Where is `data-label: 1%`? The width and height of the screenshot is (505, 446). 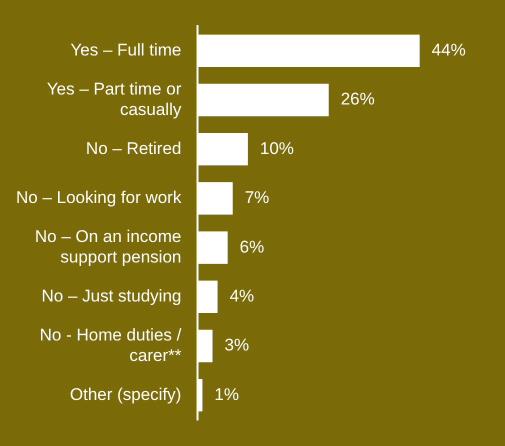
data-label: 1% is located at coordinates (226, 394).